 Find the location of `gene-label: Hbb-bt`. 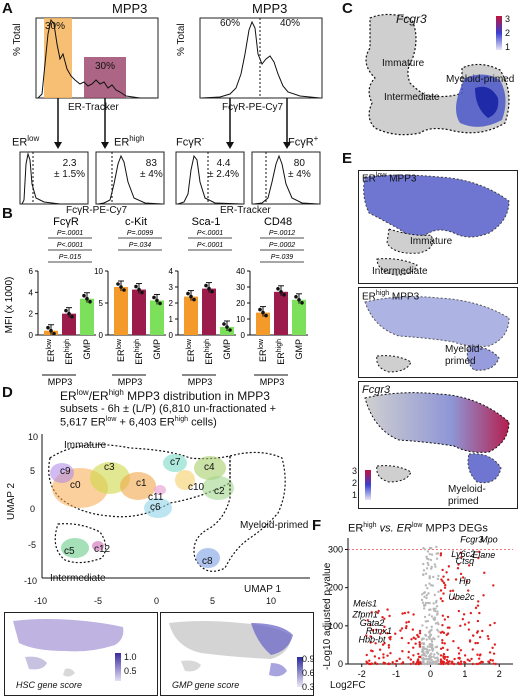

gene-label: Hbb-bt is located at coordinates (373, 640).